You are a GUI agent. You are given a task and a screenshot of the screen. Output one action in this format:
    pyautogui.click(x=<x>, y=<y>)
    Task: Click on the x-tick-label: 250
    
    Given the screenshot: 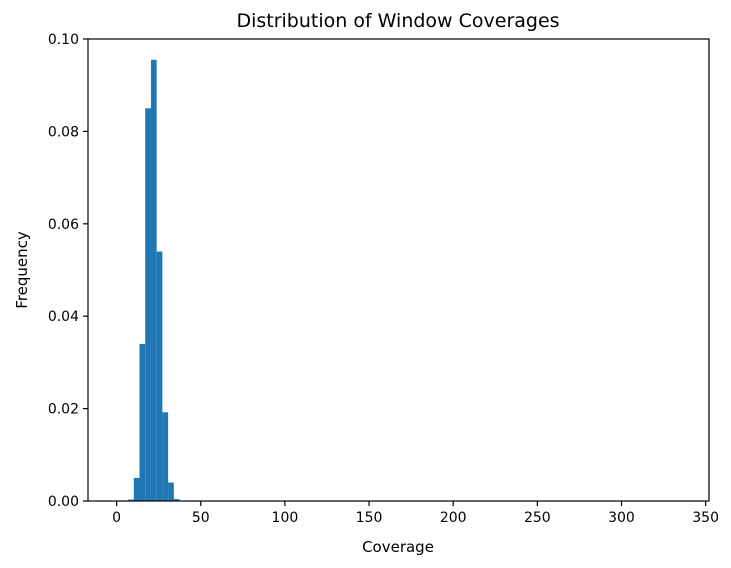 What is the action you would take?
    pyautogui.click(x=537, y=518)
    